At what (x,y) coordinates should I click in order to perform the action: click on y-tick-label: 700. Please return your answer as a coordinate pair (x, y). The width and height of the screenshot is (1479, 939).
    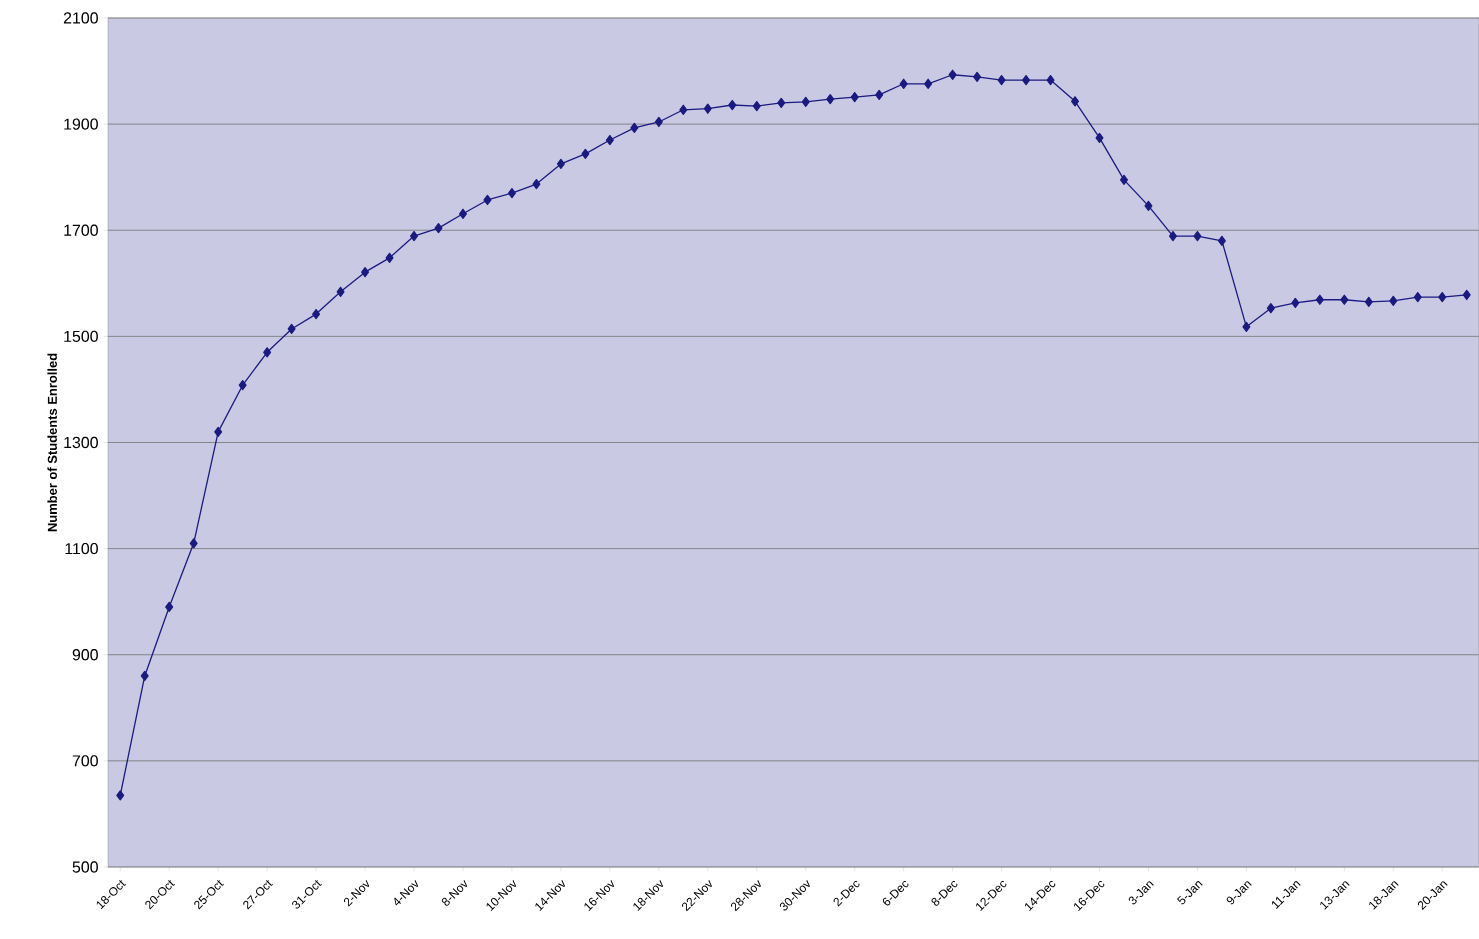
    Looking at the image, I should click on (85, 761).